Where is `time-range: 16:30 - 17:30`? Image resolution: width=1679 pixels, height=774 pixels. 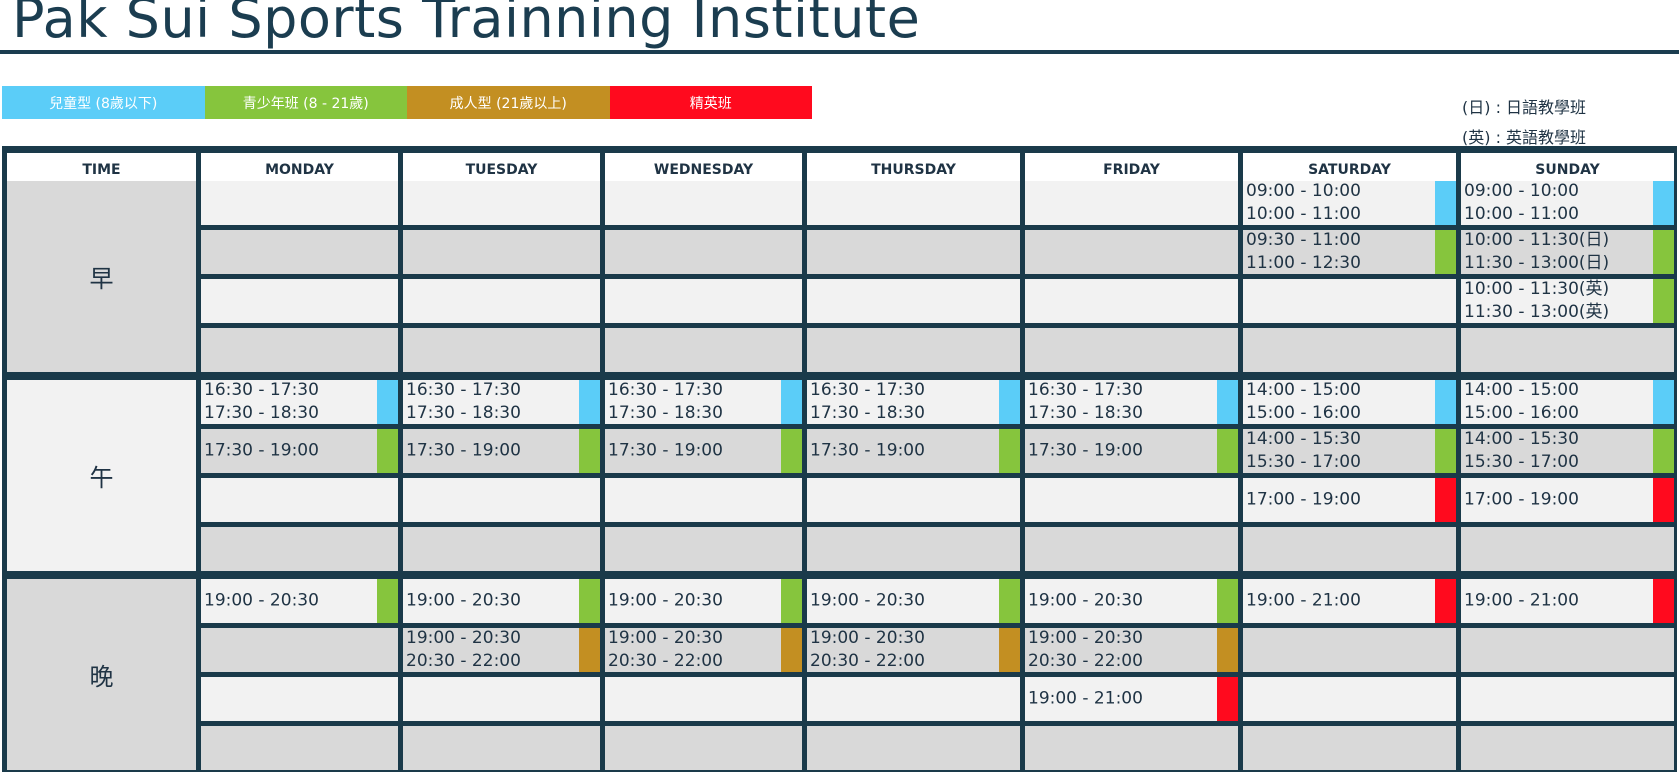 time-range: 16:30 - 17:30 is located at coordinates (1085, 390).